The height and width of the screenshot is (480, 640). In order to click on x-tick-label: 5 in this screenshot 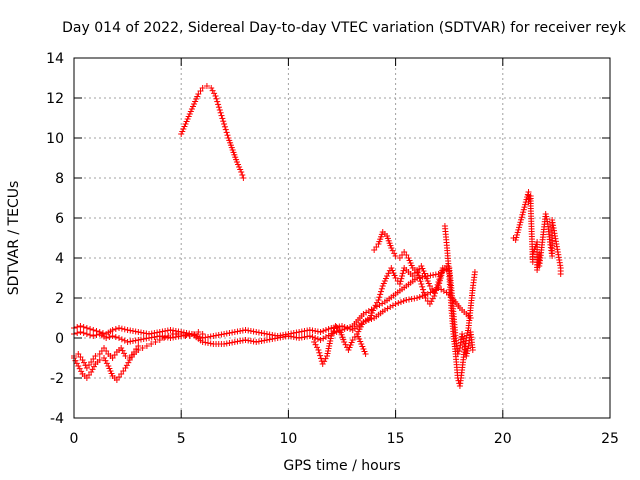, I will do `click(181, 439)`.